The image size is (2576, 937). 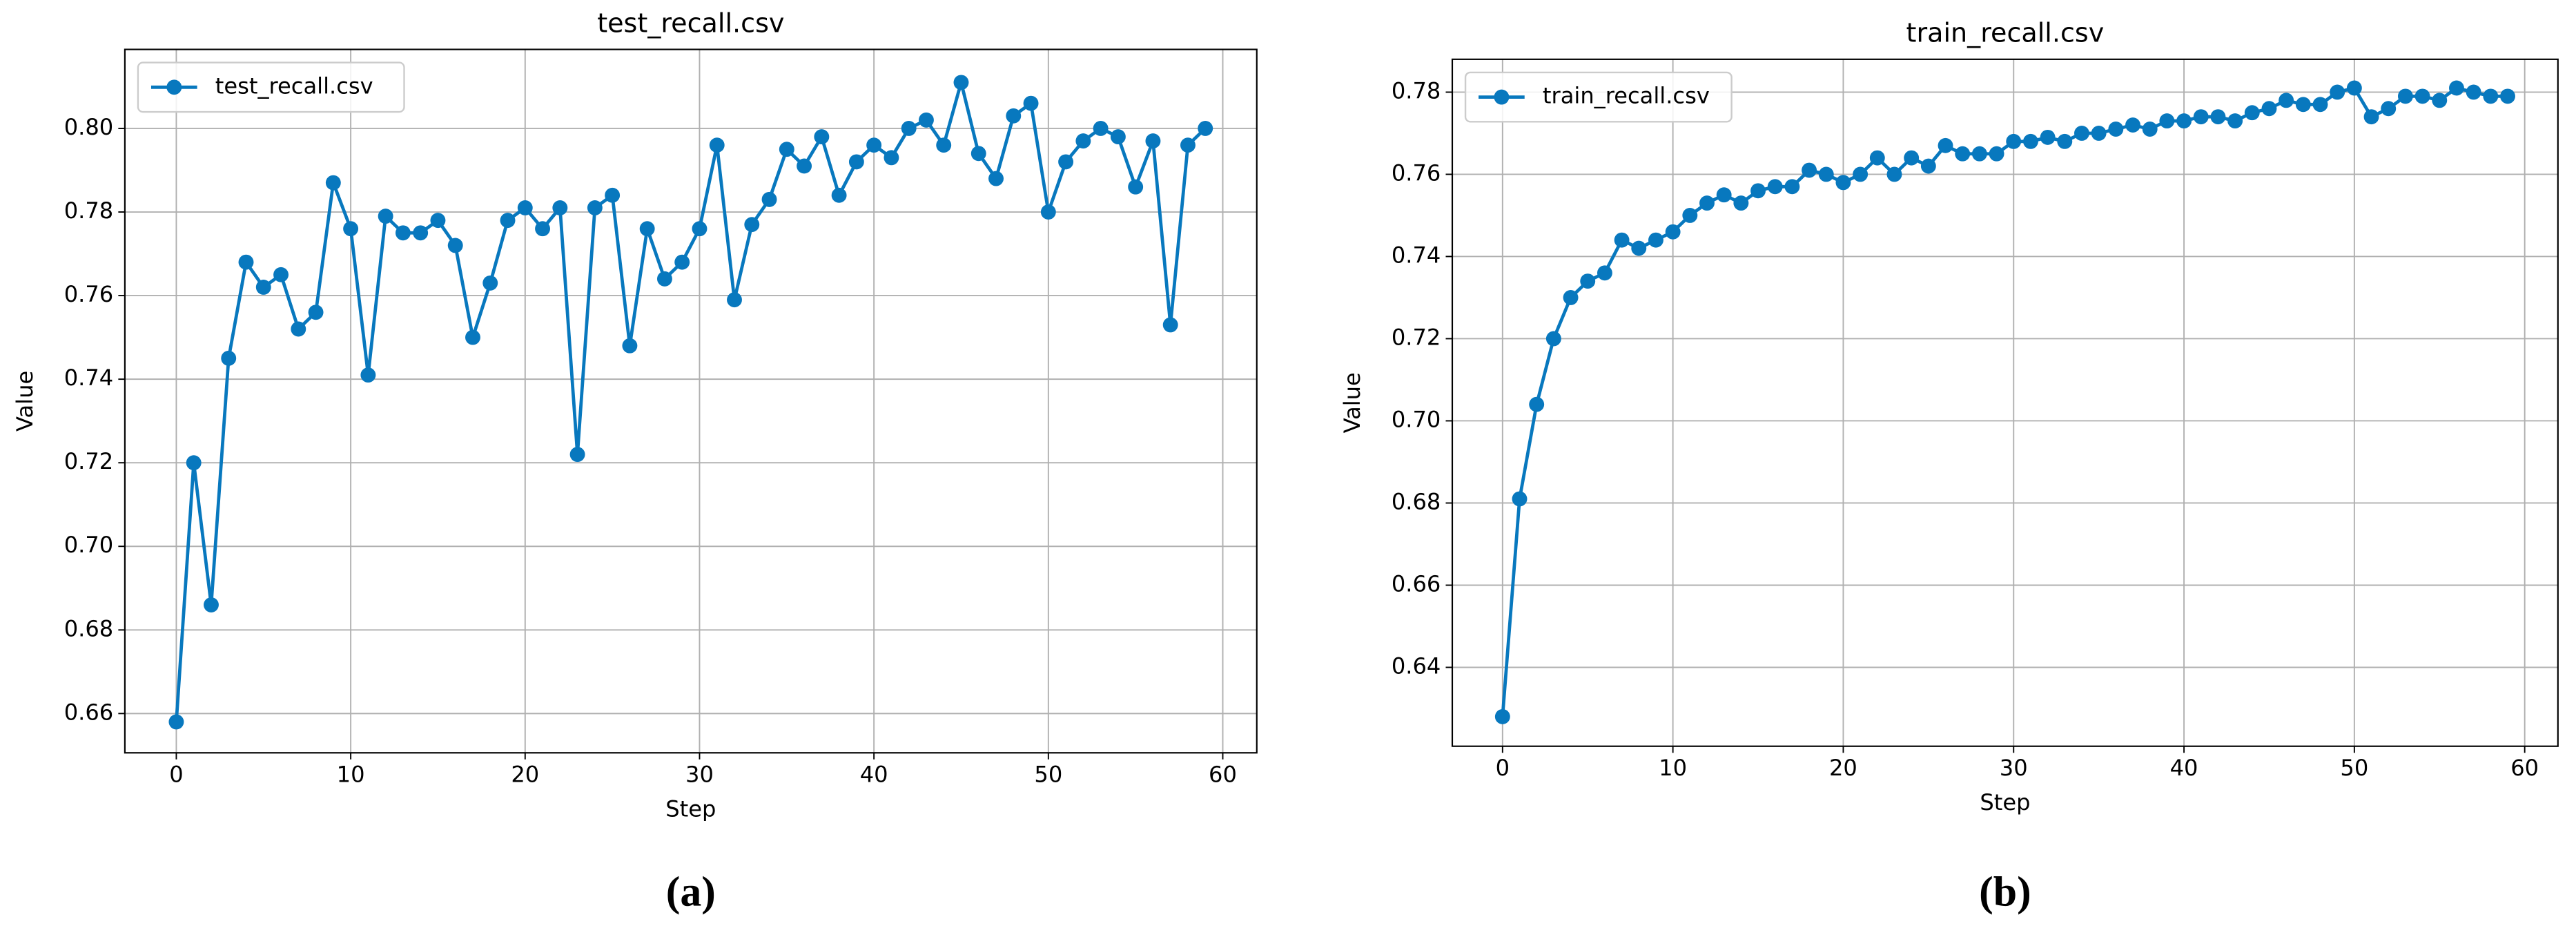 I want to click on x-tick-label: 30, so click(x=699, y=775).